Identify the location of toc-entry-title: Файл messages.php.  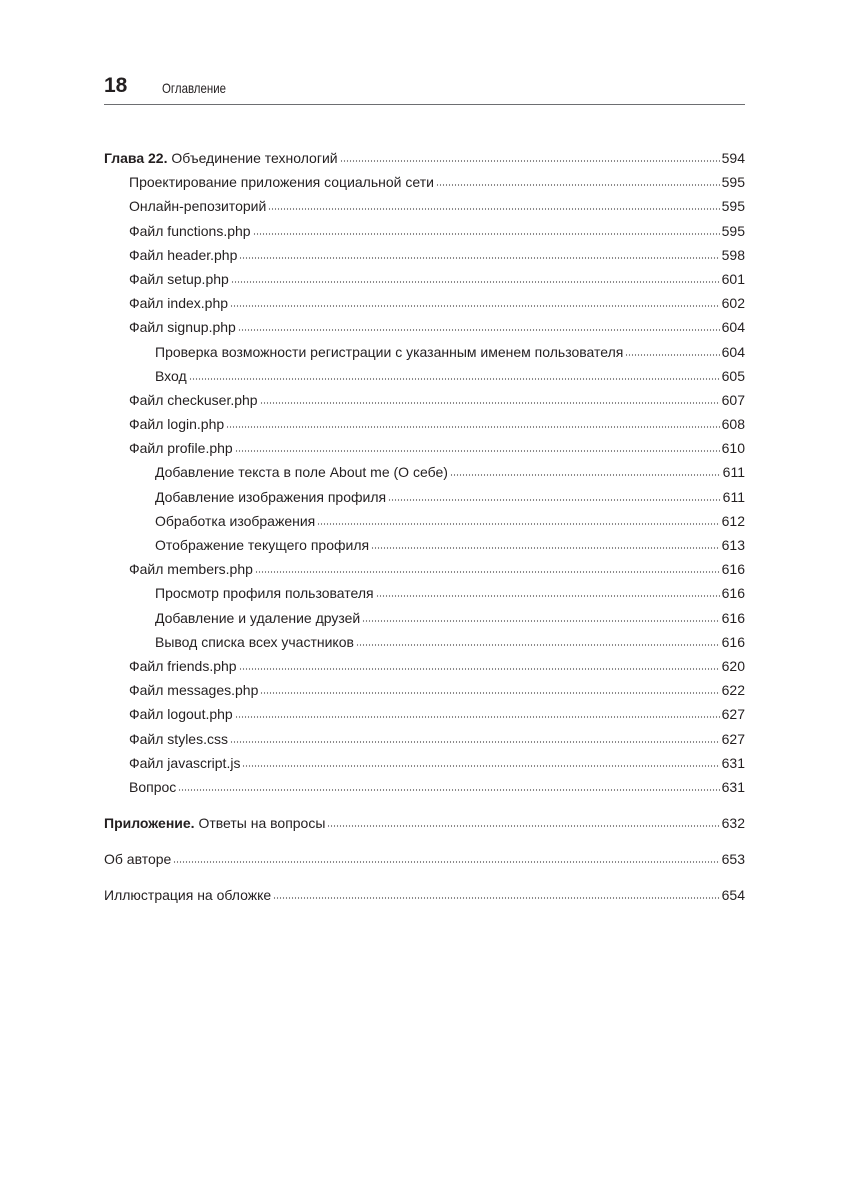
(193, 690).